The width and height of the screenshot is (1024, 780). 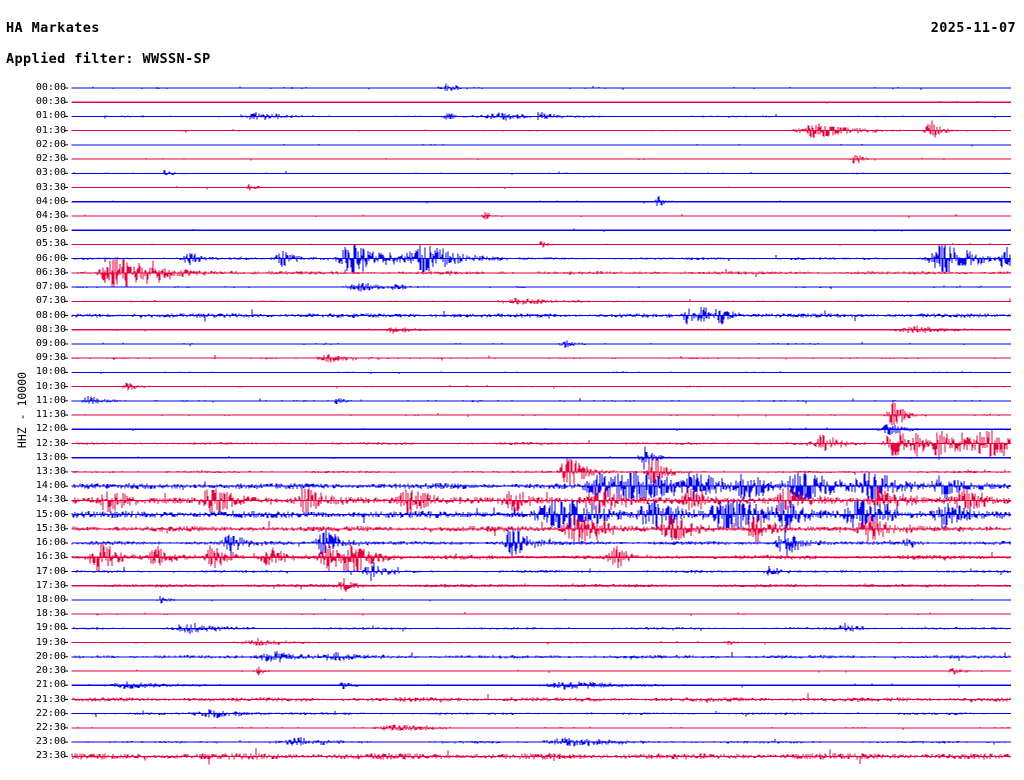 What do you see at coordinates (50, 187) in the screenshot?
I see `time-label: 03:30` at bounding box center [50, 187].